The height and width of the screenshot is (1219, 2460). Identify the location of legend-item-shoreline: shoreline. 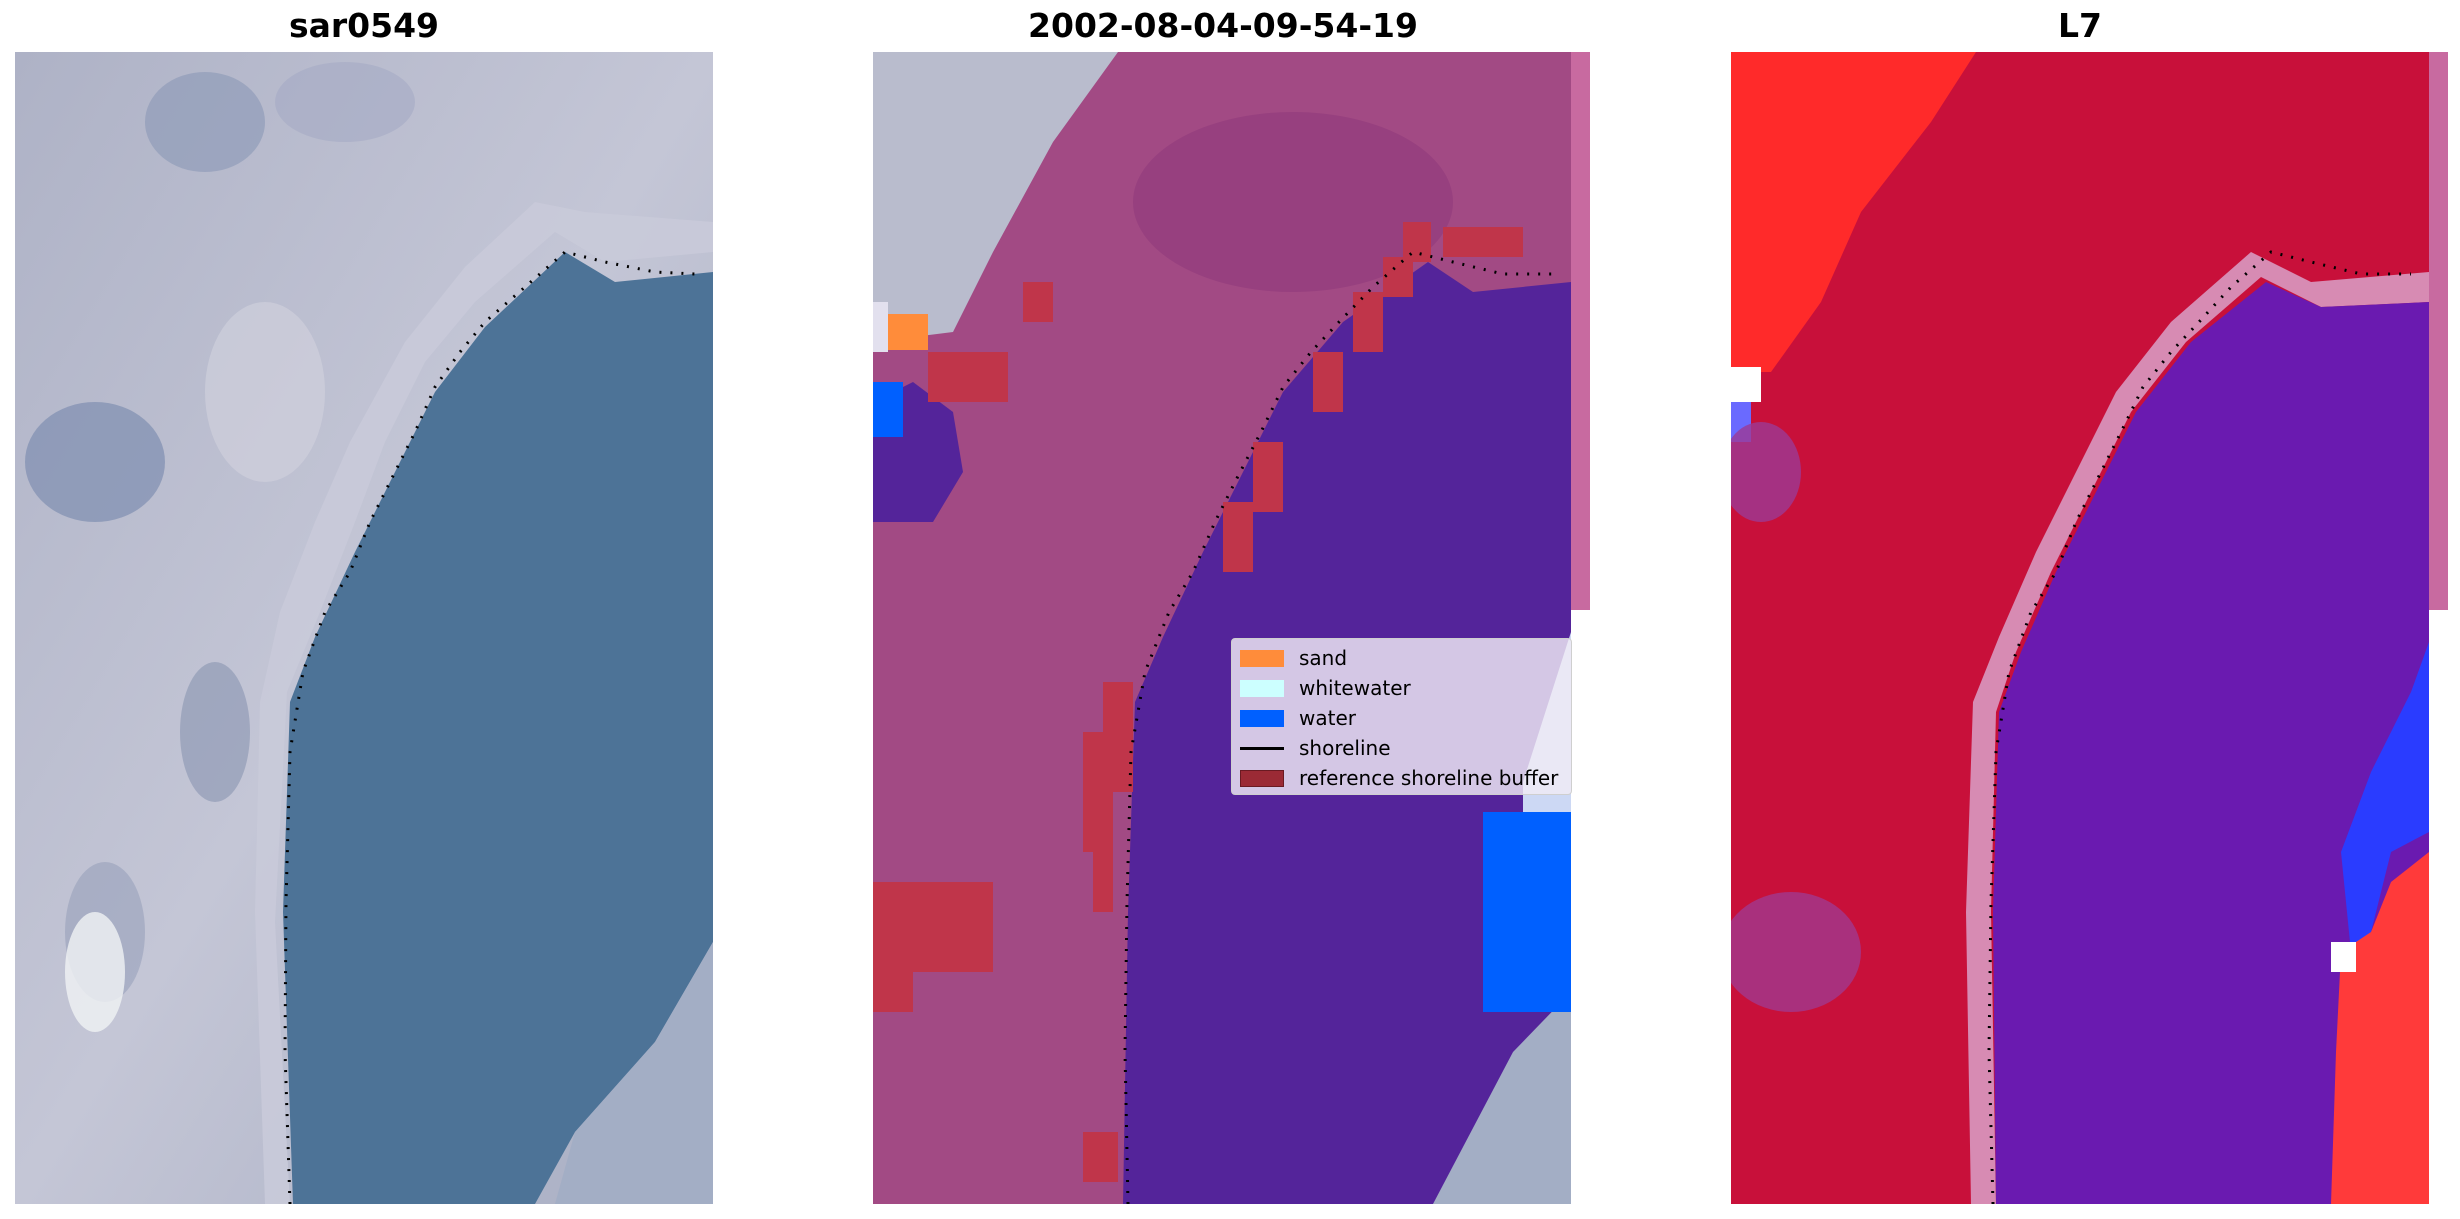
(1401, 748).